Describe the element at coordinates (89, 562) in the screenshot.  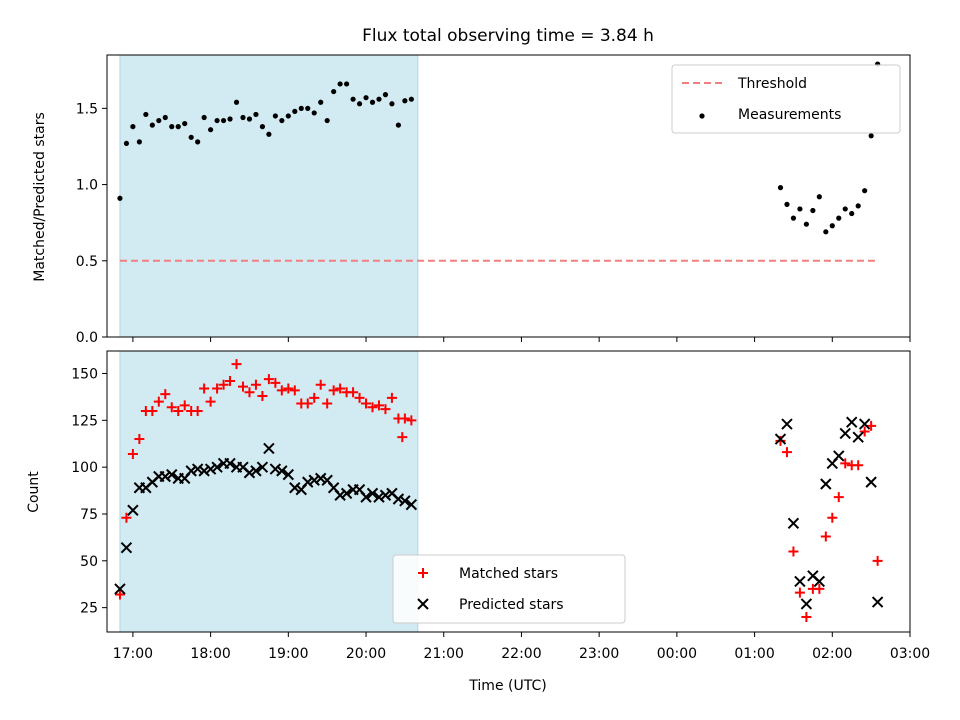
I see `y-tick-label: 50` at that location.